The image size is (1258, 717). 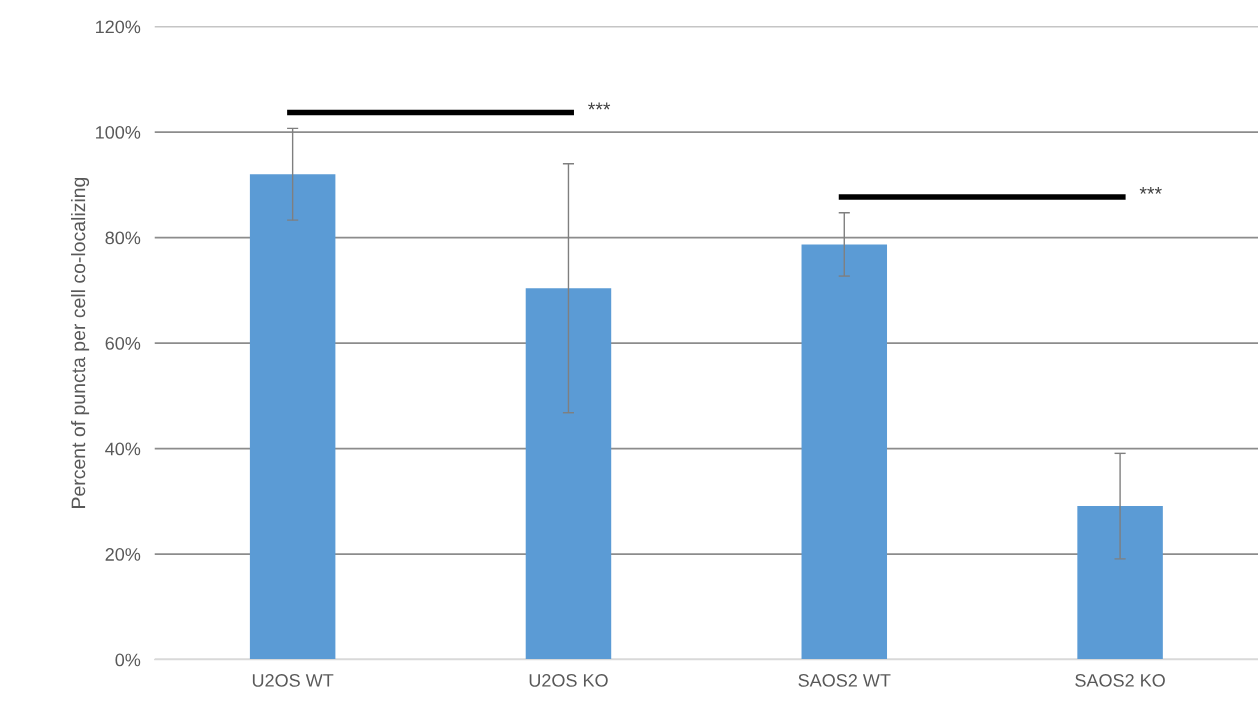 What do you see at coordinates (80, 342) in the screenshot?
I see `y-axis-title: Percent of puncta per cell co-localizing` at bounding box center [80, 342].